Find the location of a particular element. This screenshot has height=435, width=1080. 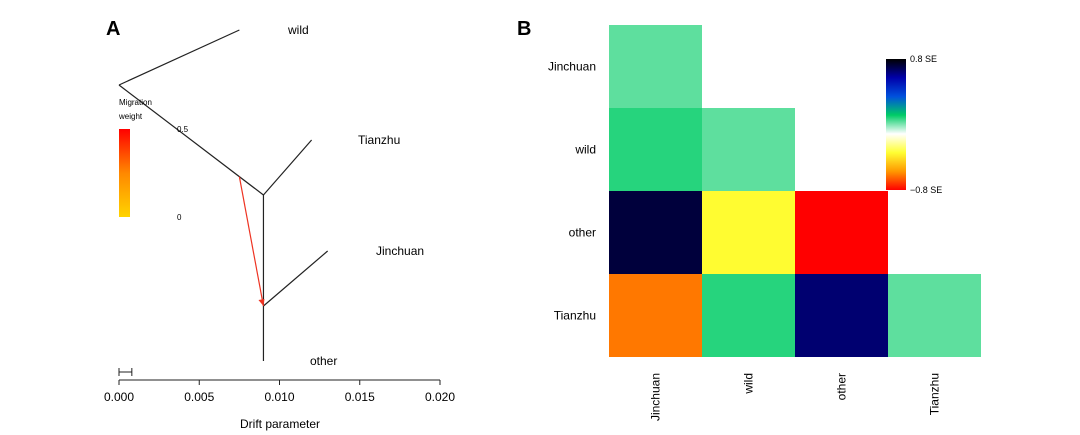

migration-legend-title-2: weight is located at coordinates (130, 116).